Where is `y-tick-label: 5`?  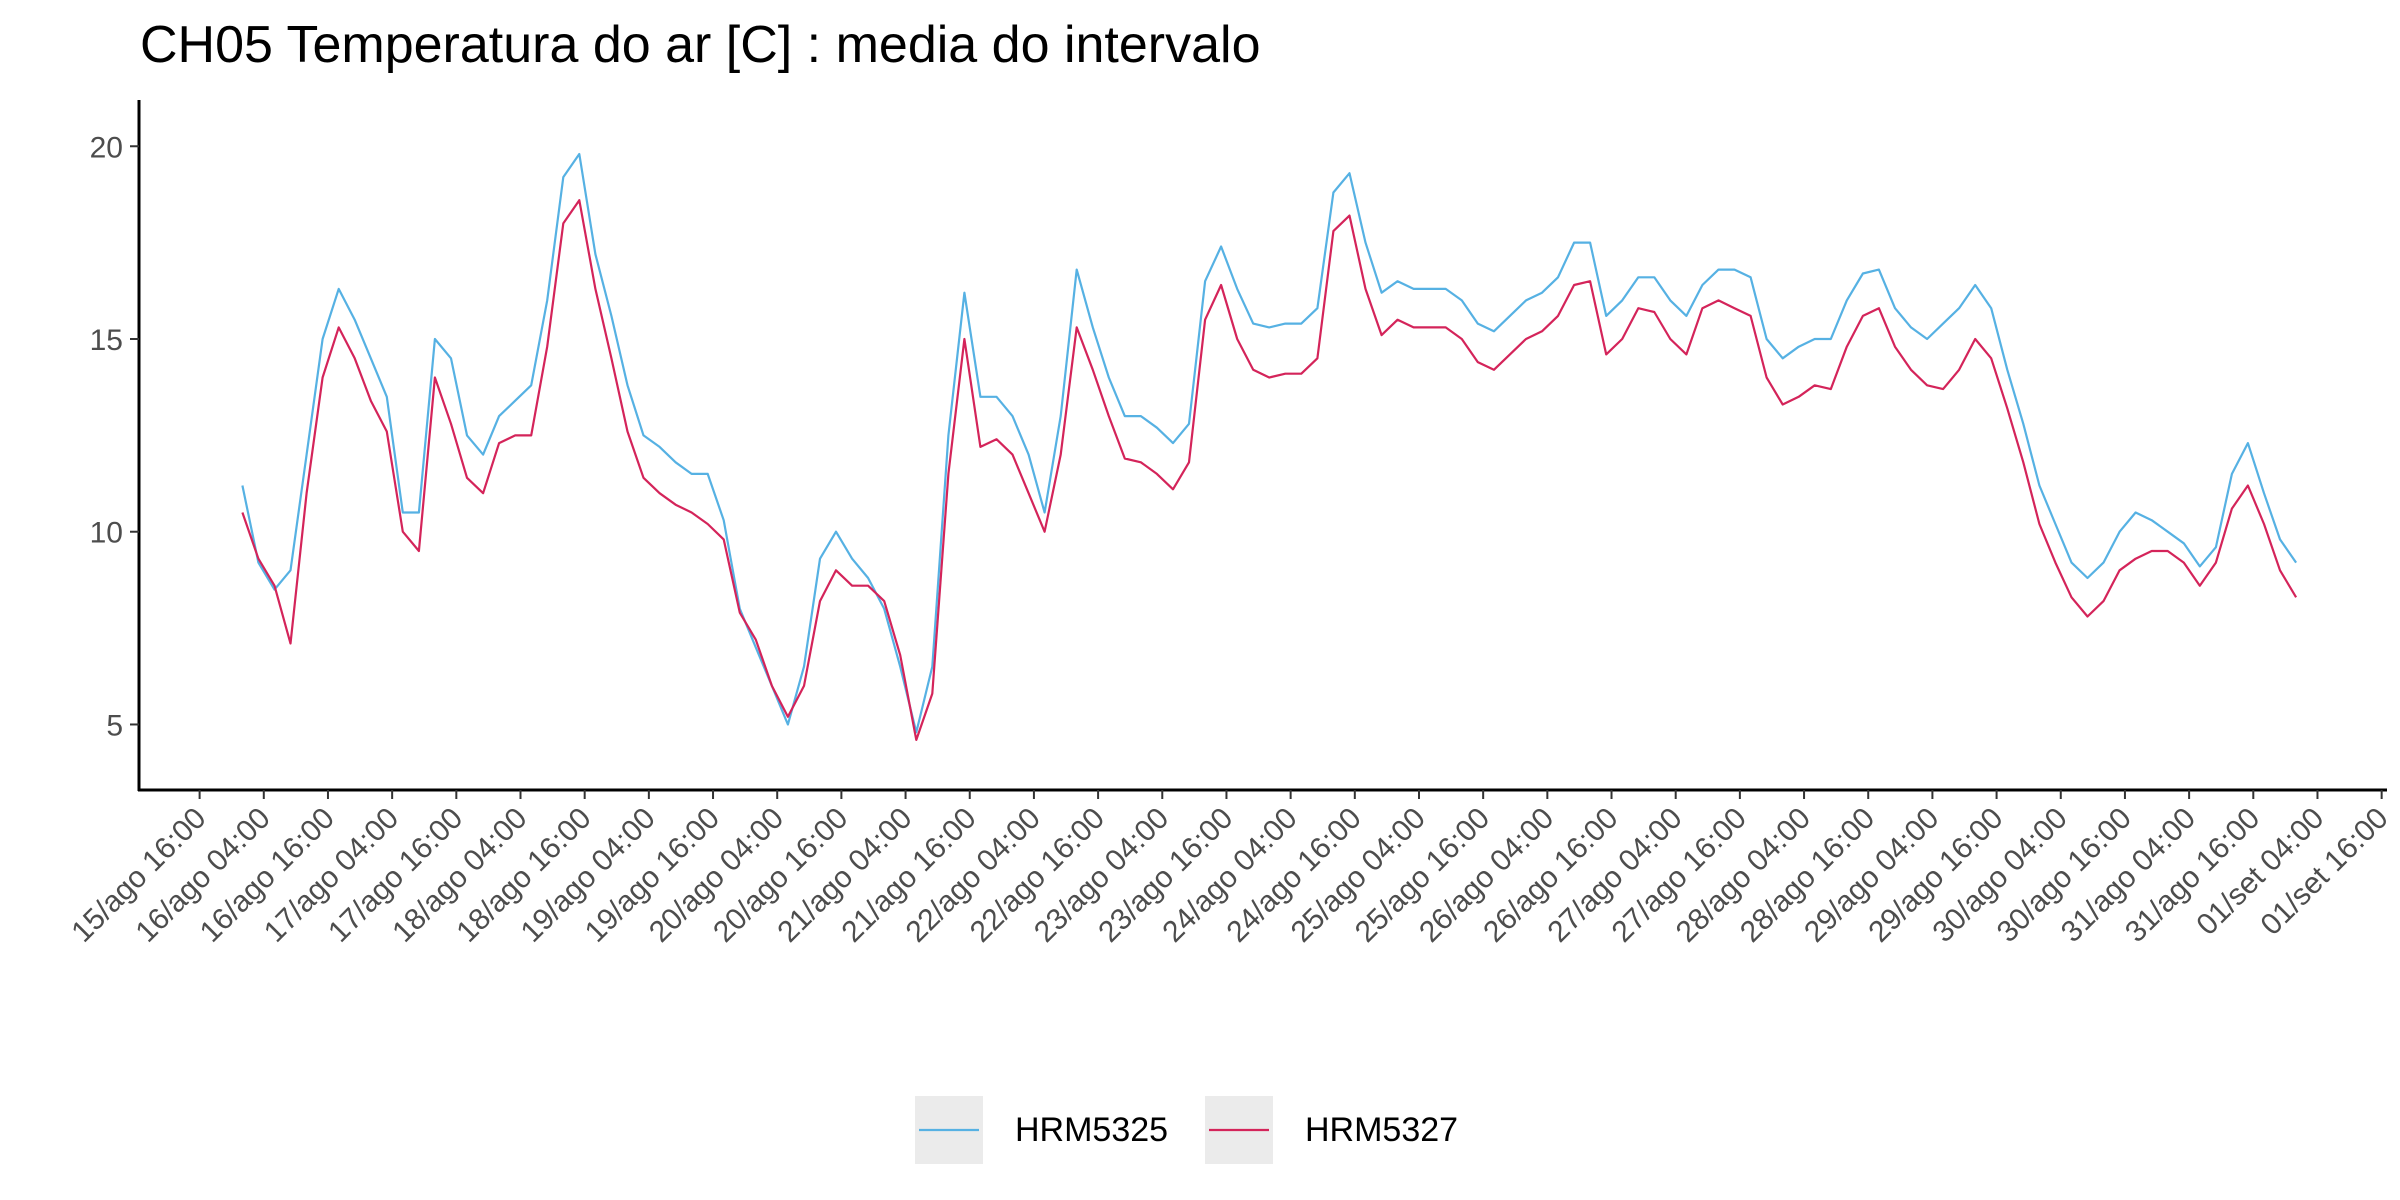 y-tick-label: 5 is located at coordinates (114, 725).